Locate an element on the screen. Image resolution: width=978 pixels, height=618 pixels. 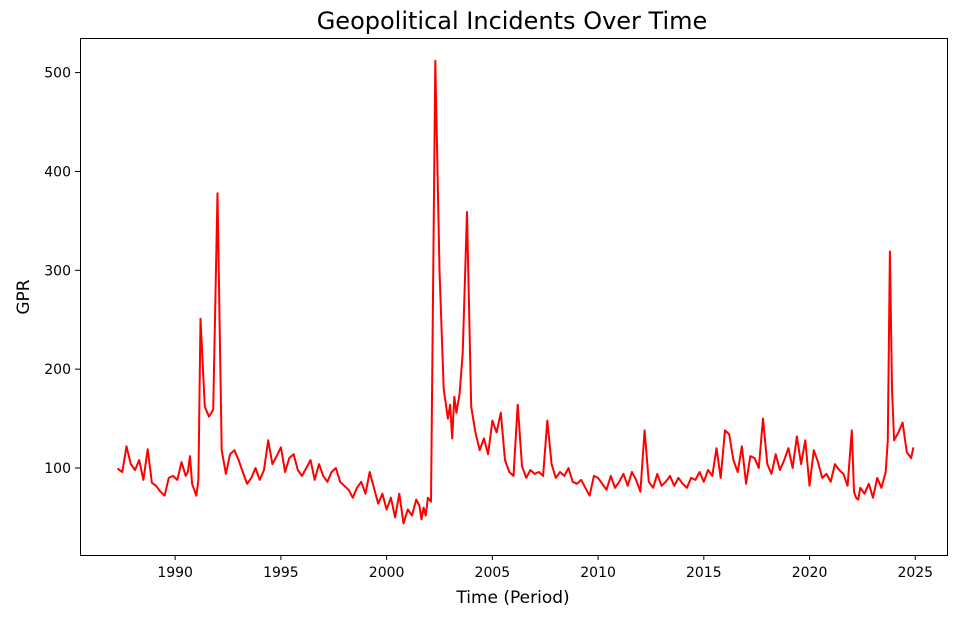
chart-title: Geopolitical Incidents Over Time is located at coordinates (512, 21).